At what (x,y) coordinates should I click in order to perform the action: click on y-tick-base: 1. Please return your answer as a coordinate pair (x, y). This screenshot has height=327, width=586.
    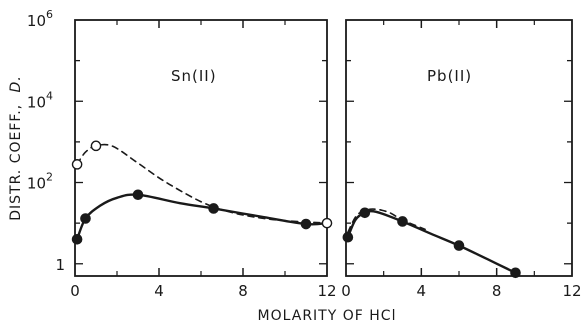
    Looking at the image, I should click on (60, 265).